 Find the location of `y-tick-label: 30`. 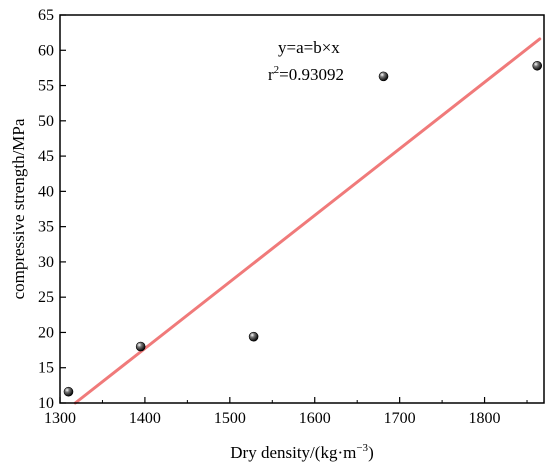

y-tick-label: 30 is located at coordinates (46, 262).